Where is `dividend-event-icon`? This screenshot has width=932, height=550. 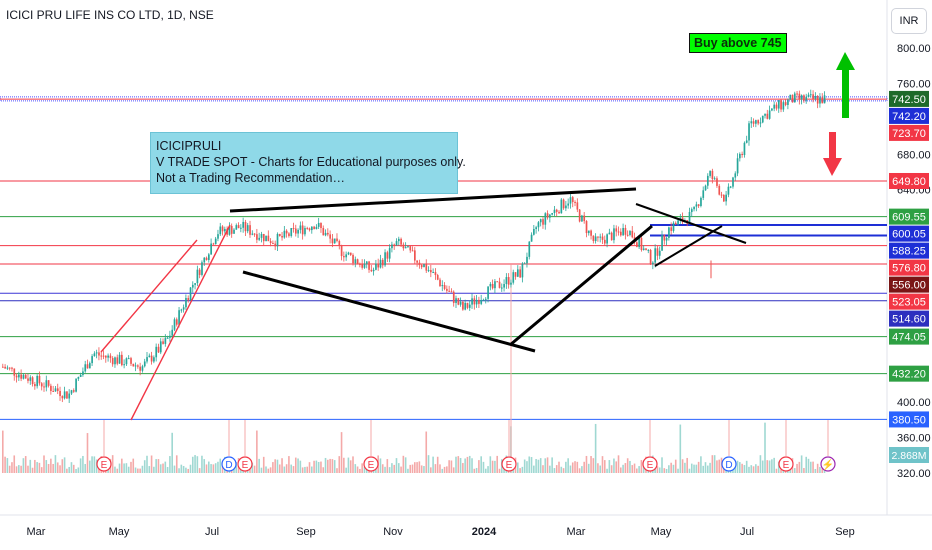 dividend-event-icon is located at coordinates (729, 464).